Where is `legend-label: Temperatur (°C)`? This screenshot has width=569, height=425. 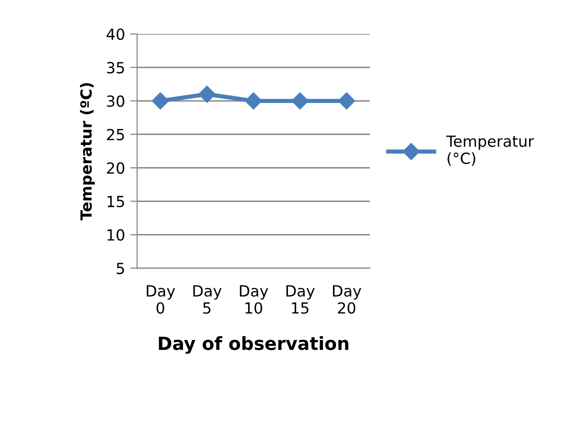 legend-label: Temperatur (°C) is located at coordinates (490, 151).